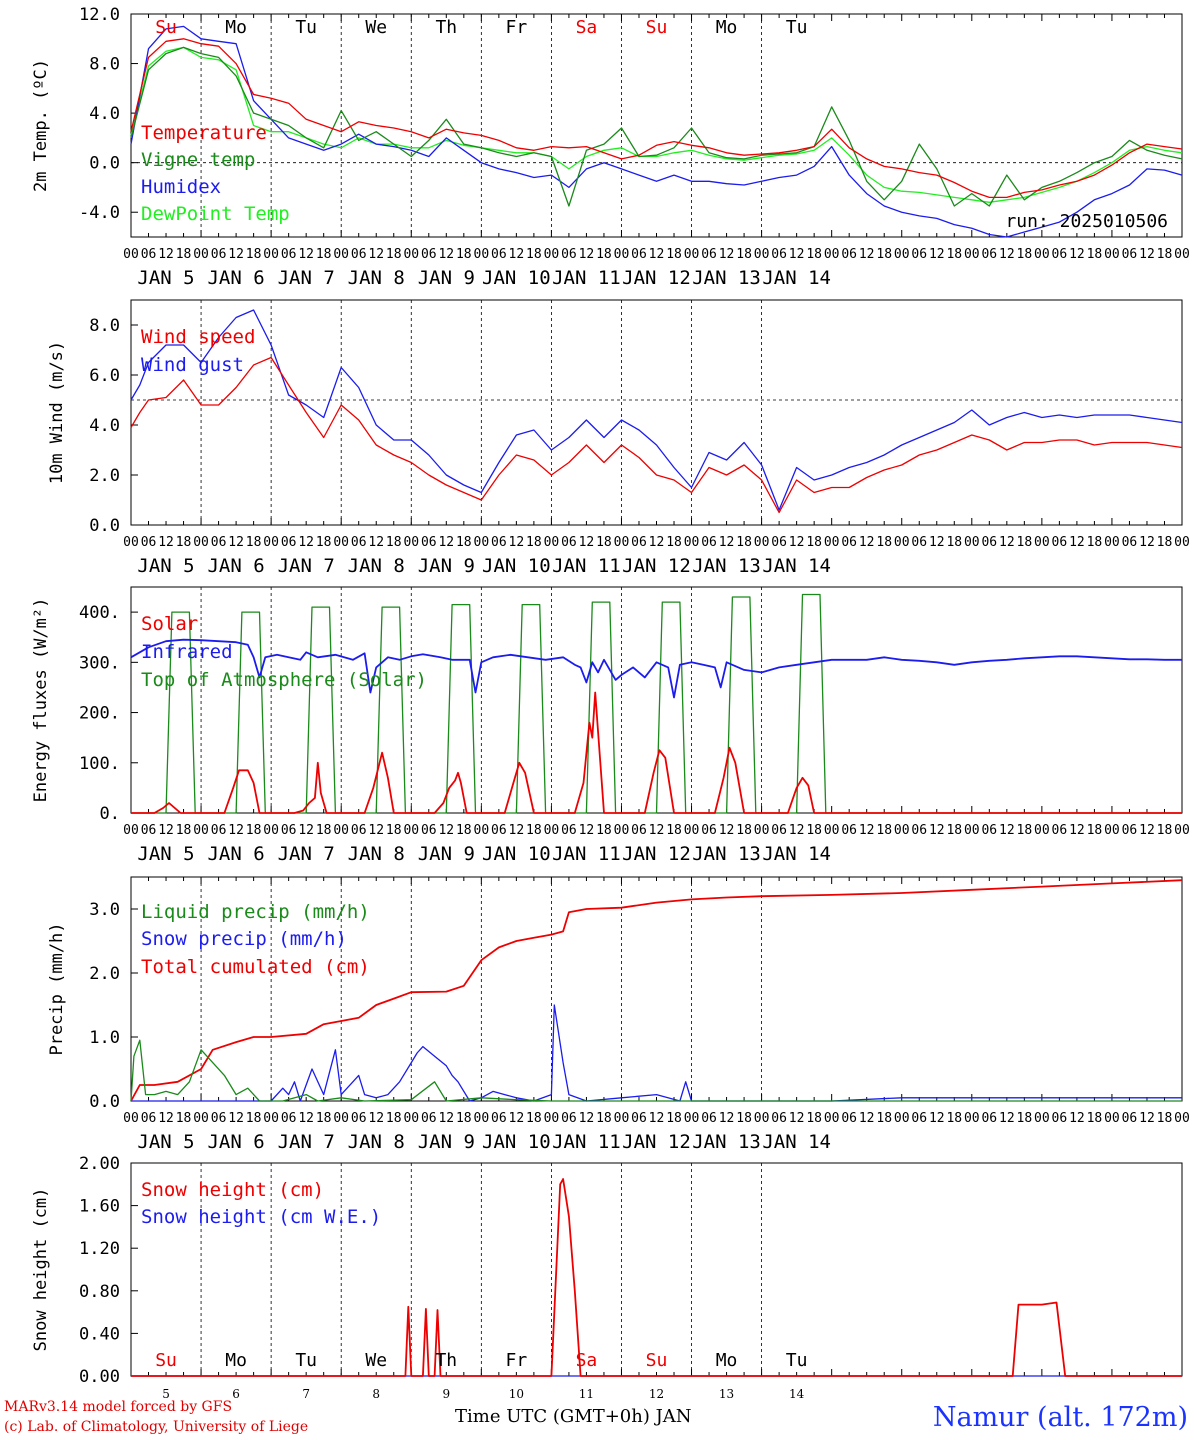  What do you see at coordinates (586, 1394) in the screenshot?
I see `day-number: 11` at bounding box center [586, 1394].